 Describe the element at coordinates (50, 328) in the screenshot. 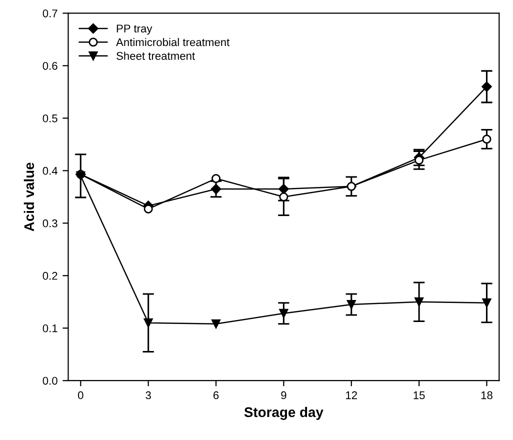

I see `y-tick-label: 0.1` at that location.